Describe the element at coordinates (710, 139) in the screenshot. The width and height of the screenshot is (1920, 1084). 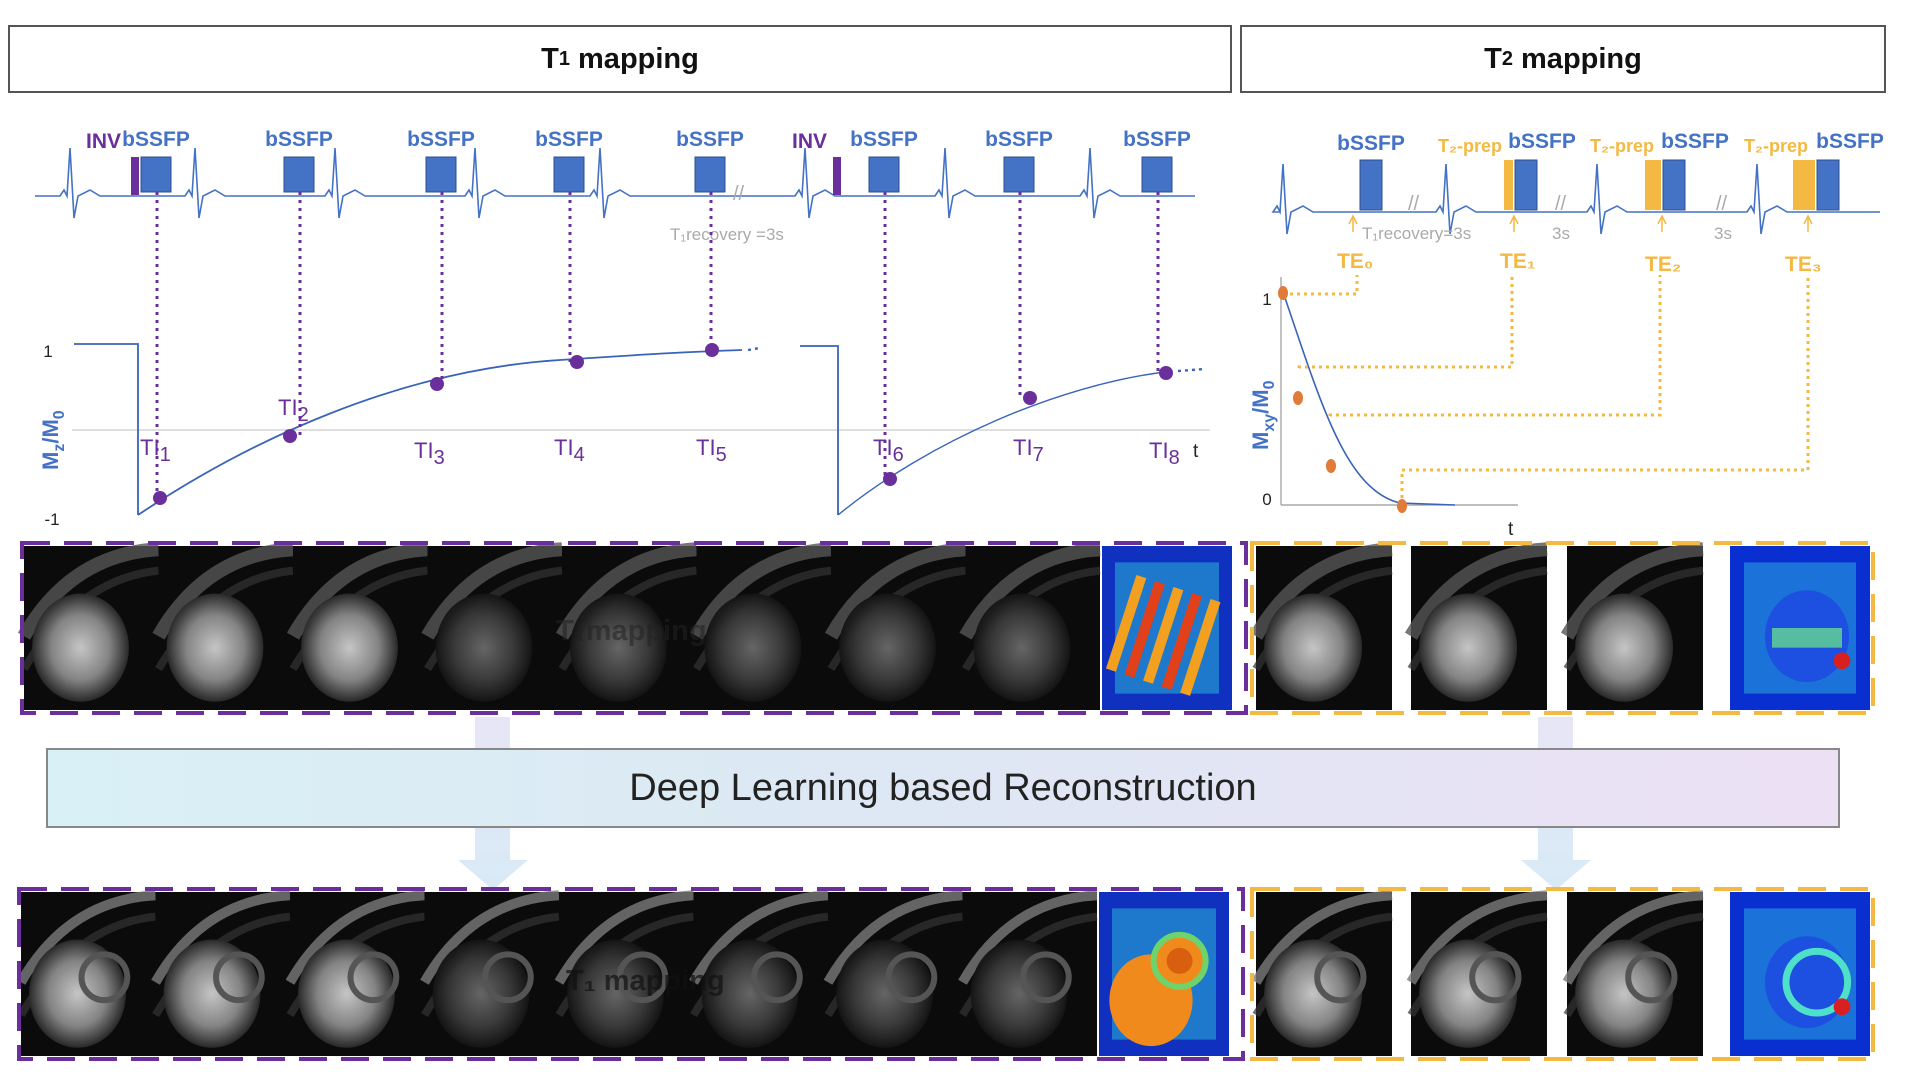
I see `t1-bssfp-label-5: bSSFP` at that location.